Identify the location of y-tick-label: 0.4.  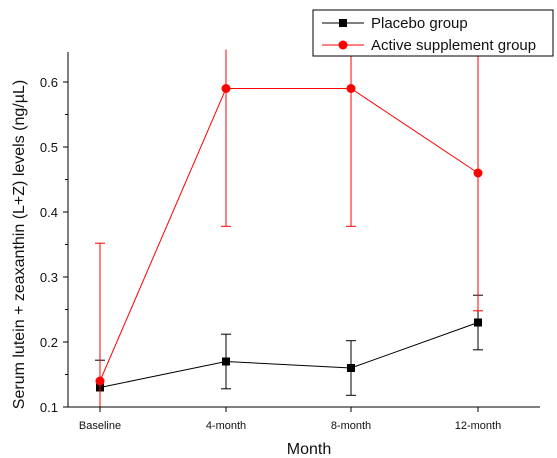
(49, 212).